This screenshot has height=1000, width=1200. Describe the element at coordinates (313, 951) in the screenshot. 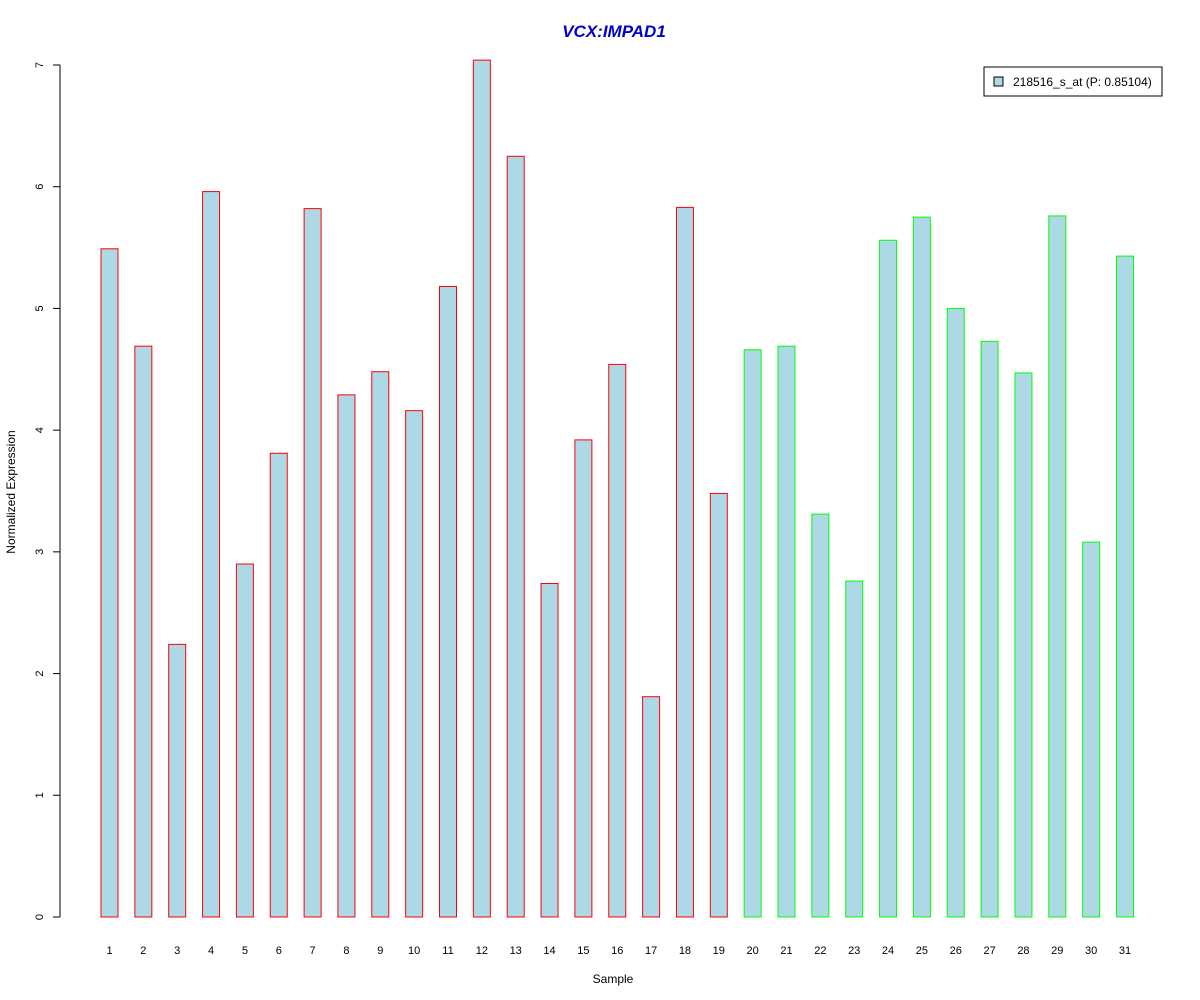

I see `x-tick-label: 7` at that location.